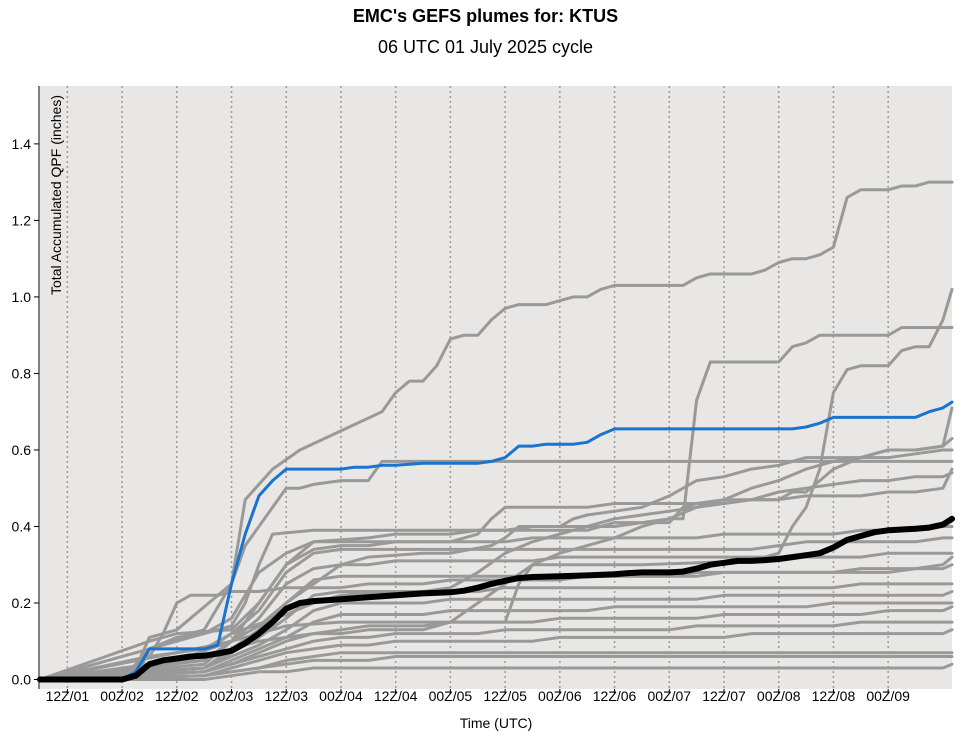 This screenshot has width=971, height=738. I want to click on x-tick-label: 12Z/05, so click(505, 696).